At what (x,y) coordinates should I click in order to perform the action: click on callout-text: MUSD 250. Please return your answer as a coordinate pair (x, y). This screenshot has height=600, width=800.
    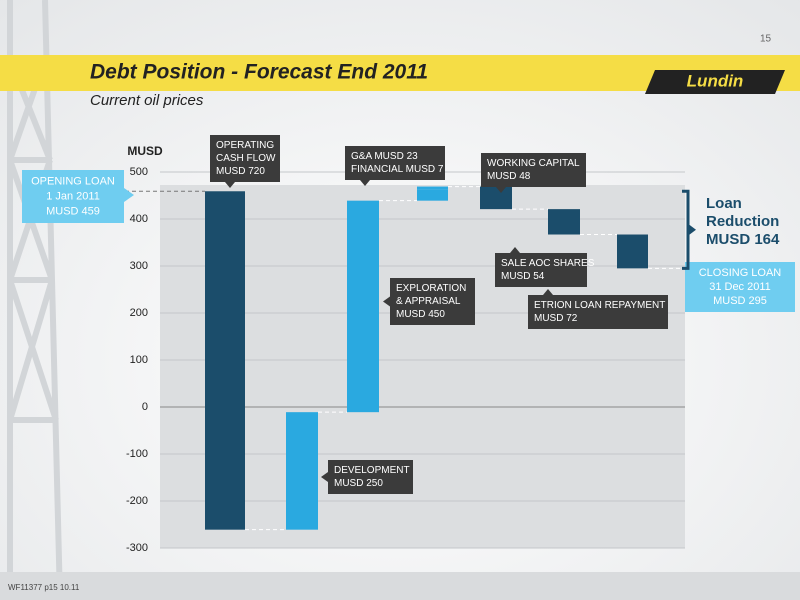
    Looking at the image, I should click on (358, 483).